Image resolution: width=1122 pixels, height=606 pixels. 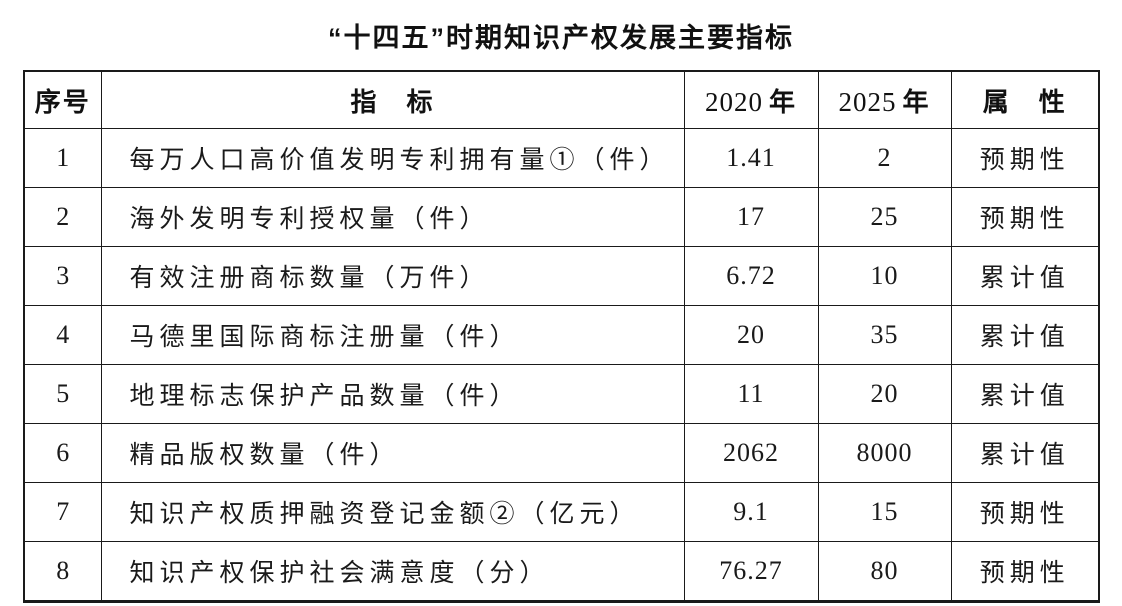 I want to click on value-2020-cell: 6.72, so click(x=751, y=276).